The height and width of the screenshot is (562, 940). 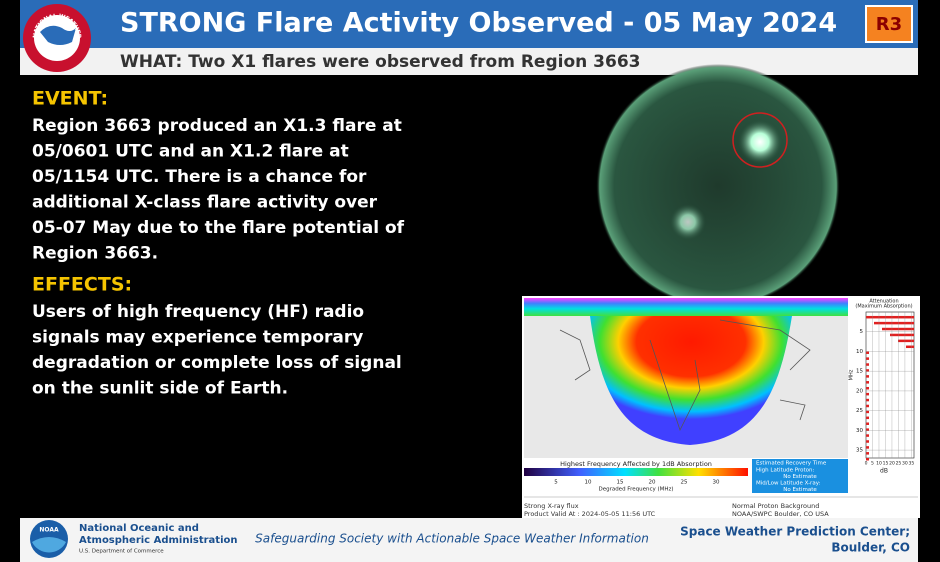 I want to click on title-bar, so click(x=469, y=24).